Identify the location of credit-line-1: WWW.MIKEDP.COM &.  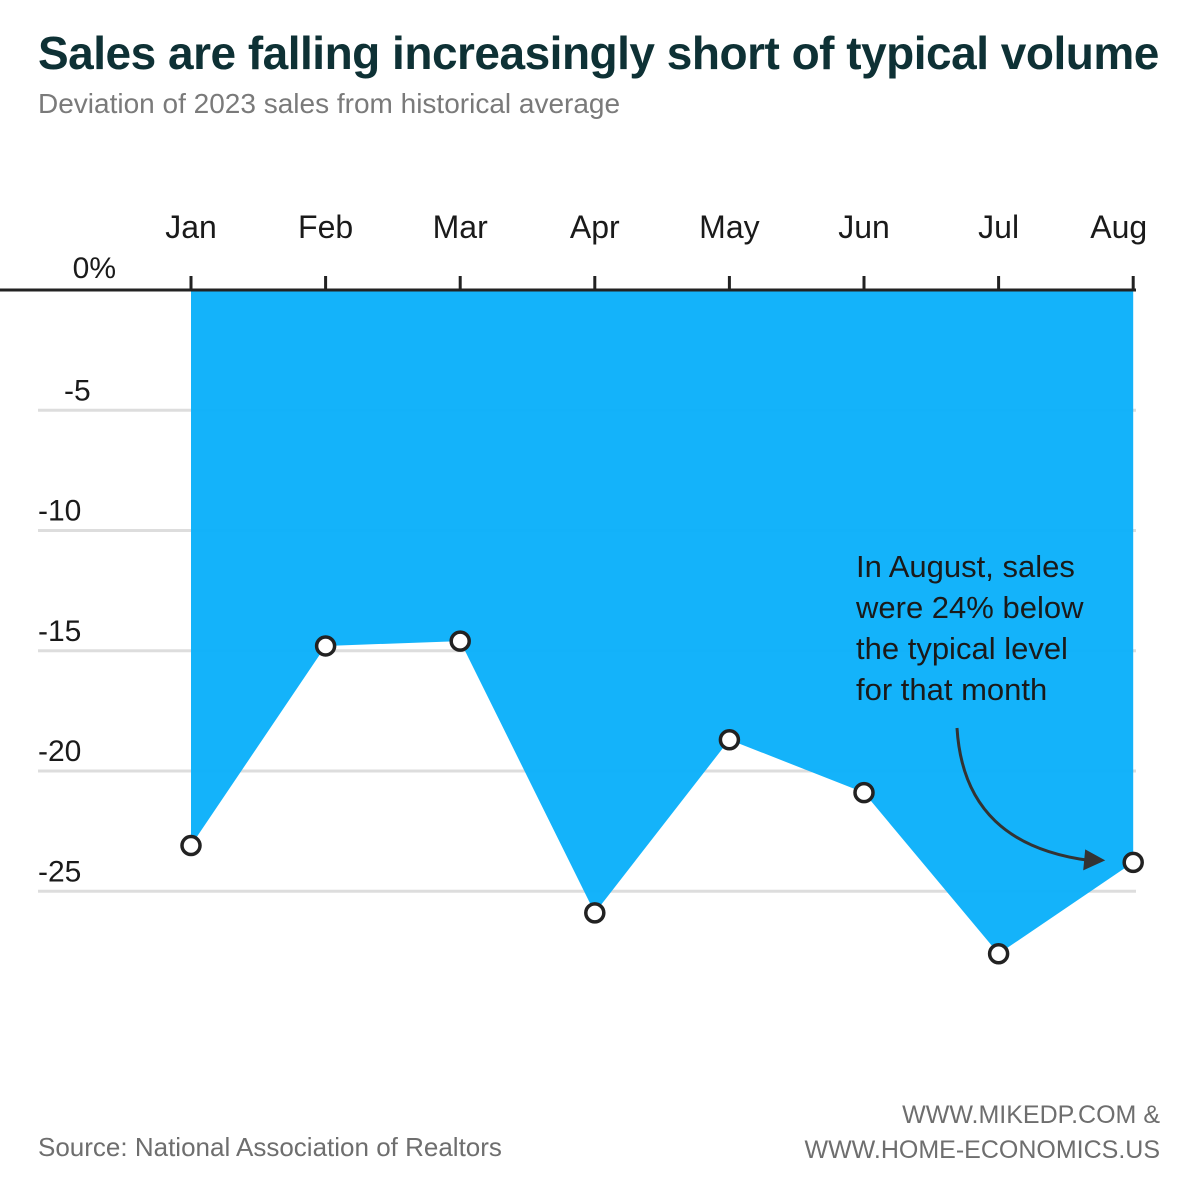
(1031, 1115).